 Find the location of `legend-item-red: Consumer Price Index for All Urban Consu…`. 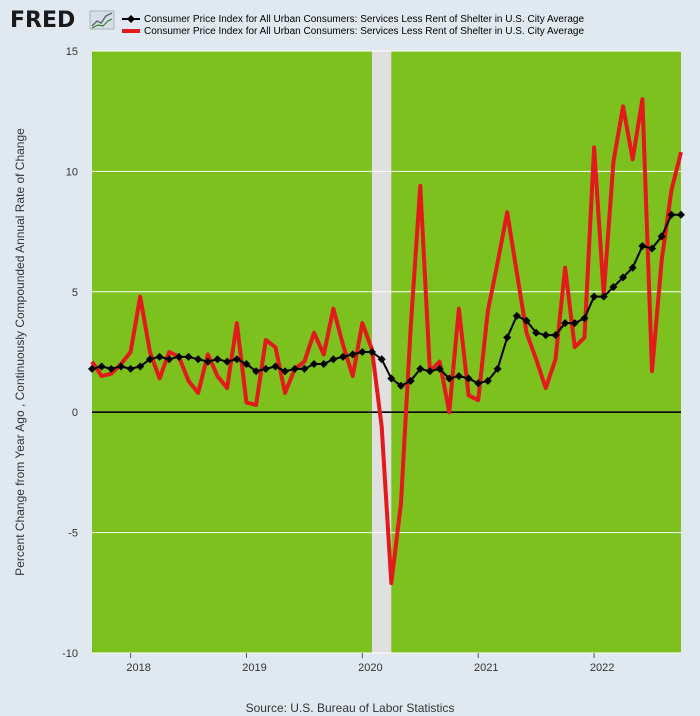

legend-item-red: Consumer Price Index for All Urban Consu… is located at coordinates (353, 31).